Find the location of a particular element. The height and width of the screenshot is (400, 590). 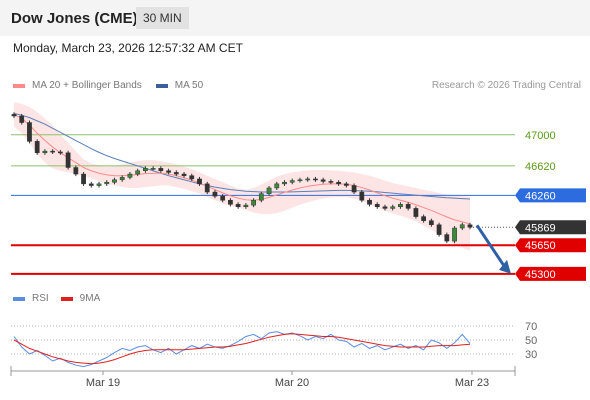

ma20-swatch is located at coordinates (19, 85).